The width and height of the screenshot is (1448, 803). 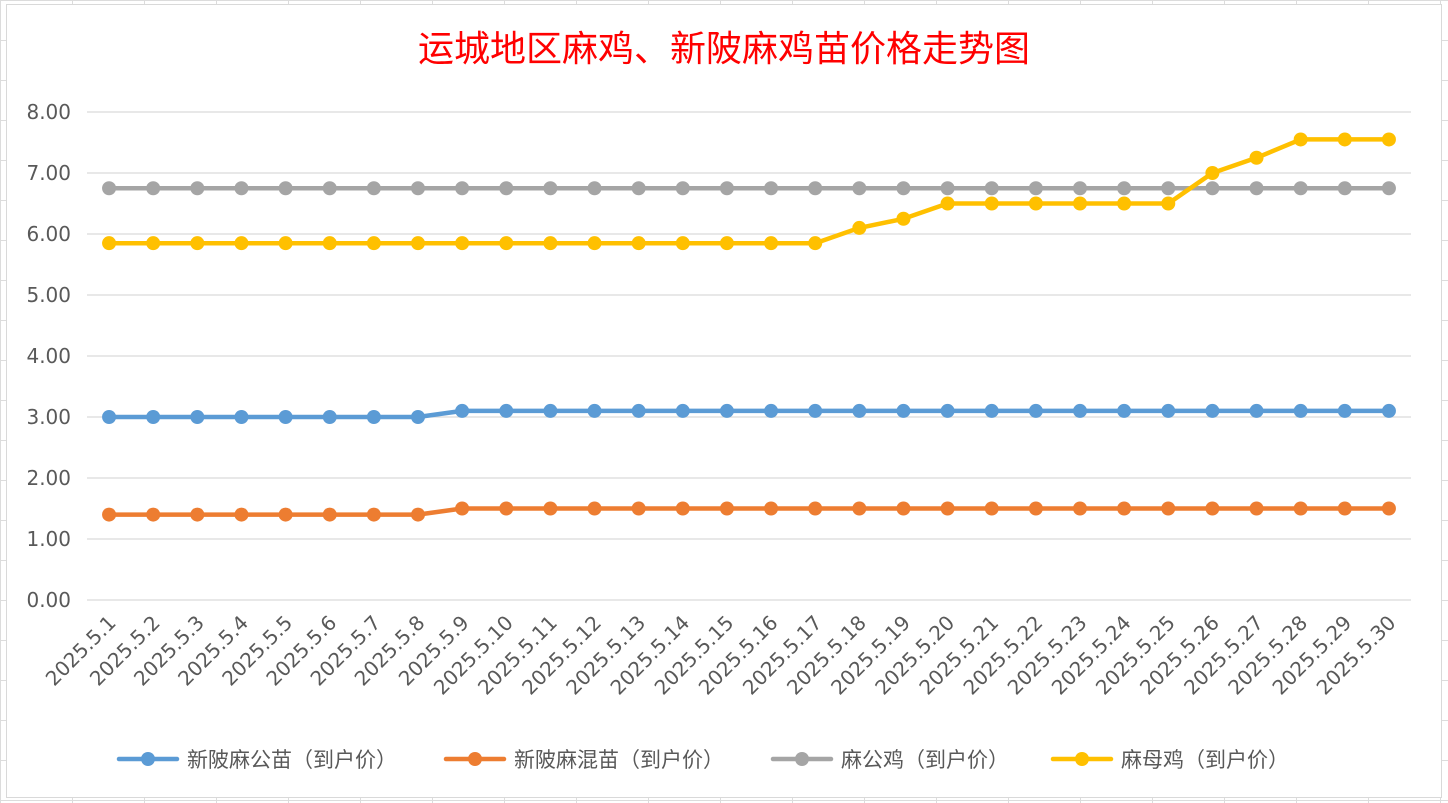 I want to click on legend-item: 新陂麻混苗（到户价）, so click(x=583, y=760).